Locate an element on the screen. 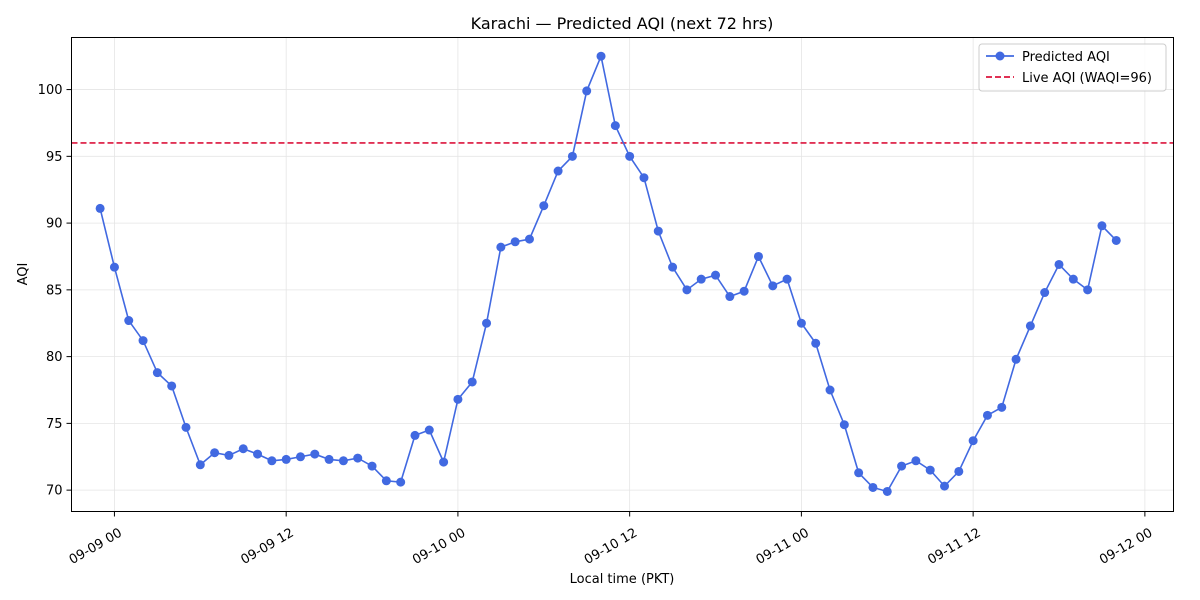 This screenshot has height=600, width=1200. legend-entry-live: Live AQI (WAQI=96) is located at coordinates (1087, 78).